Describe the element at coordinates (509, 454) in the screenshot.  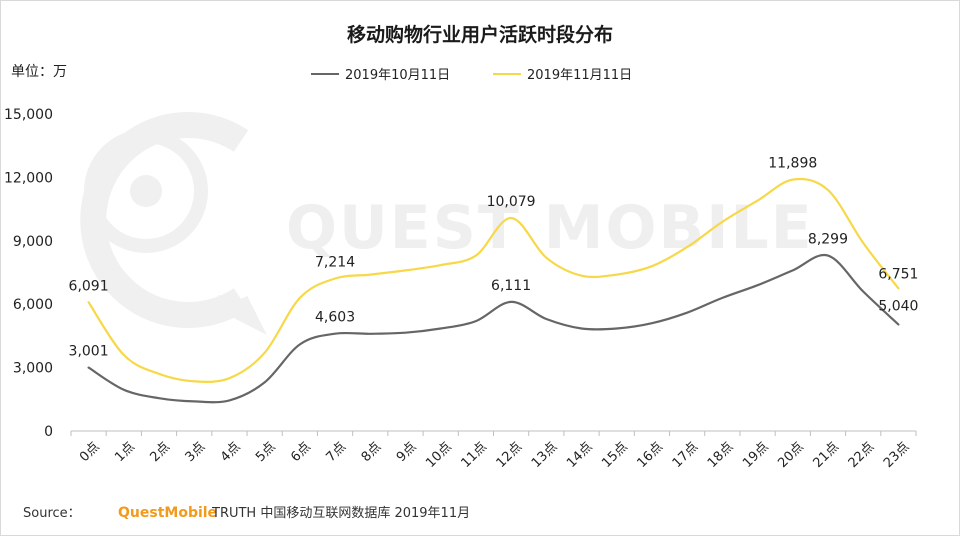
I see `x-tick-label: 12点` at that location.